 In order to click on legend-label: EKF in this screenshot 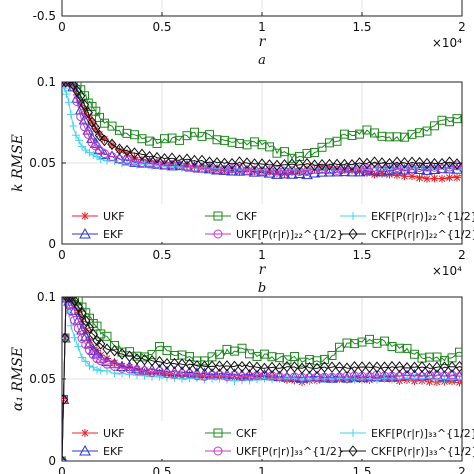, I will do `click(113, 451)`.